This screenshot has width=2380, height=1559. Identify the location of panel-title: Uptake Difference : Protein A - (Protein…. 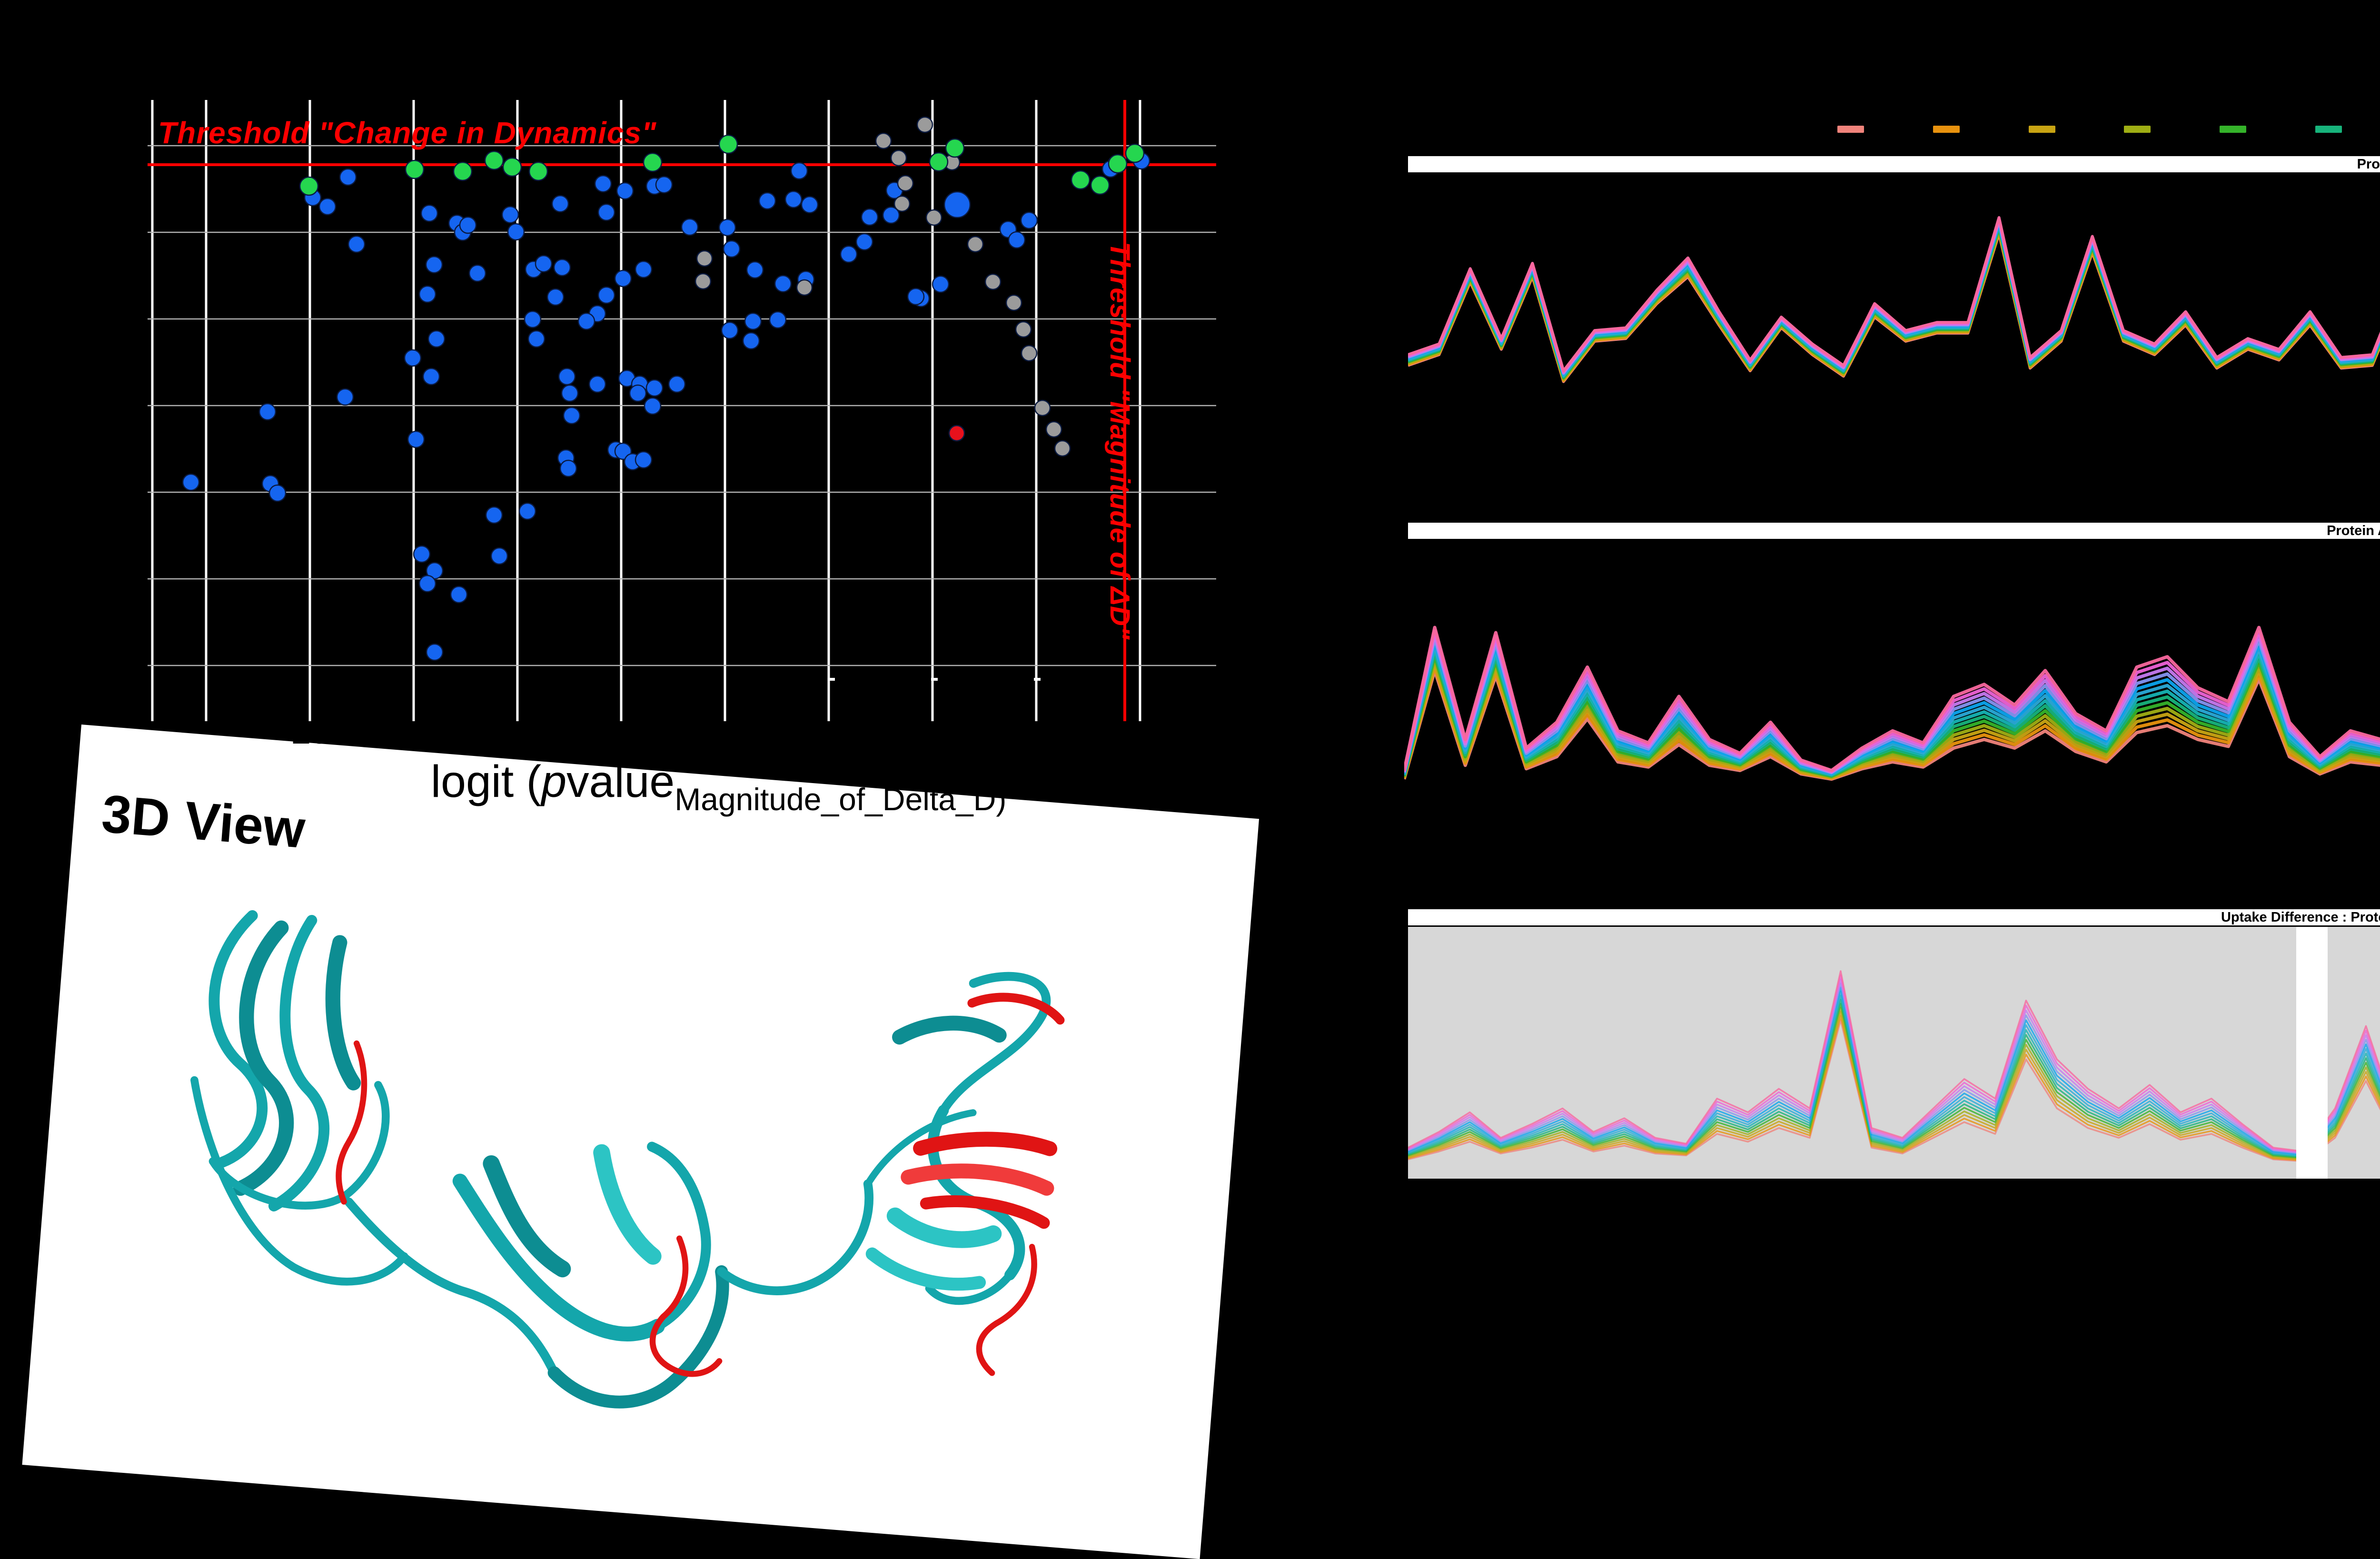
(2300, 917).